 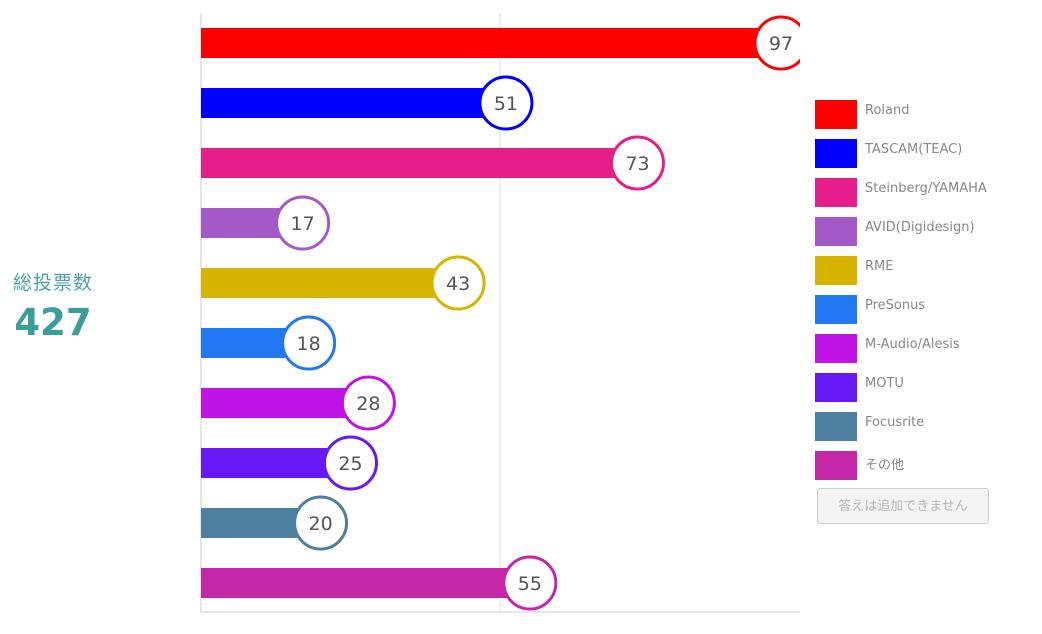 I want to click on total-votes-value: 427, so click(x=53, y=322).